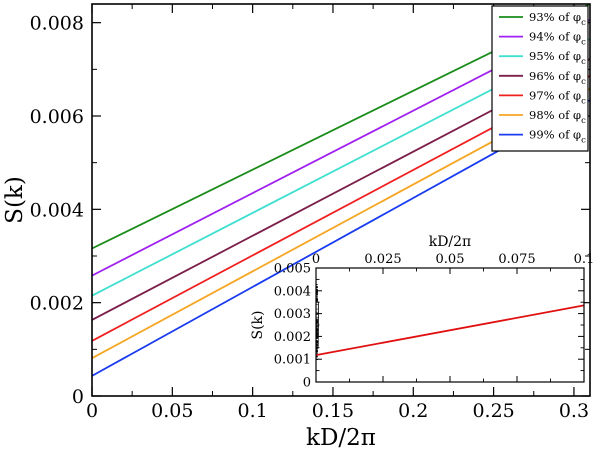  I want to click on inset-y-tick-label: 0.002, so click(292, 337).